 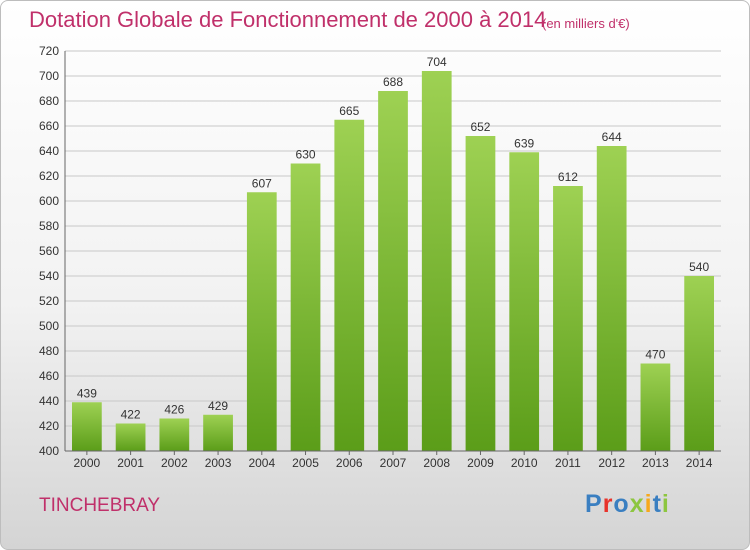 What do you see at coordinates (655, 355) in the screenshot?
I see `data-label: 470` at bounding box center [655, 355].